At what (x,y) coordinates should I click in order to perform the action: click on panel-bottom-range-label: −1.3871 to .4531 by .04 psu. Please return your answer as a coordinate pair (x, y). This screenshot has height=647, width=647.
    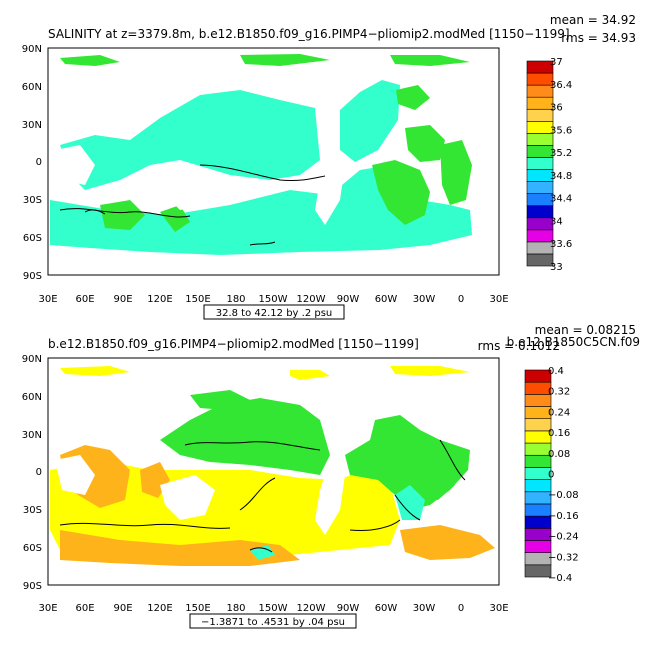
    Looking at the image, I should click on (273, 622).